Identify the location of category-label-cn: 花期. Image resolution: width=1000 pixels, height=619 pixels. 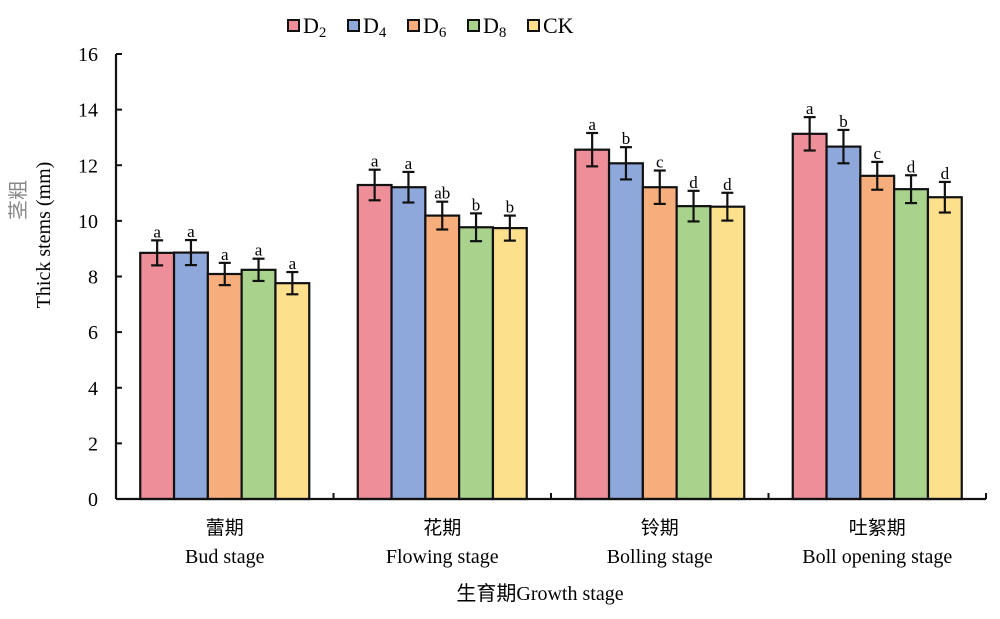
(442, 528).